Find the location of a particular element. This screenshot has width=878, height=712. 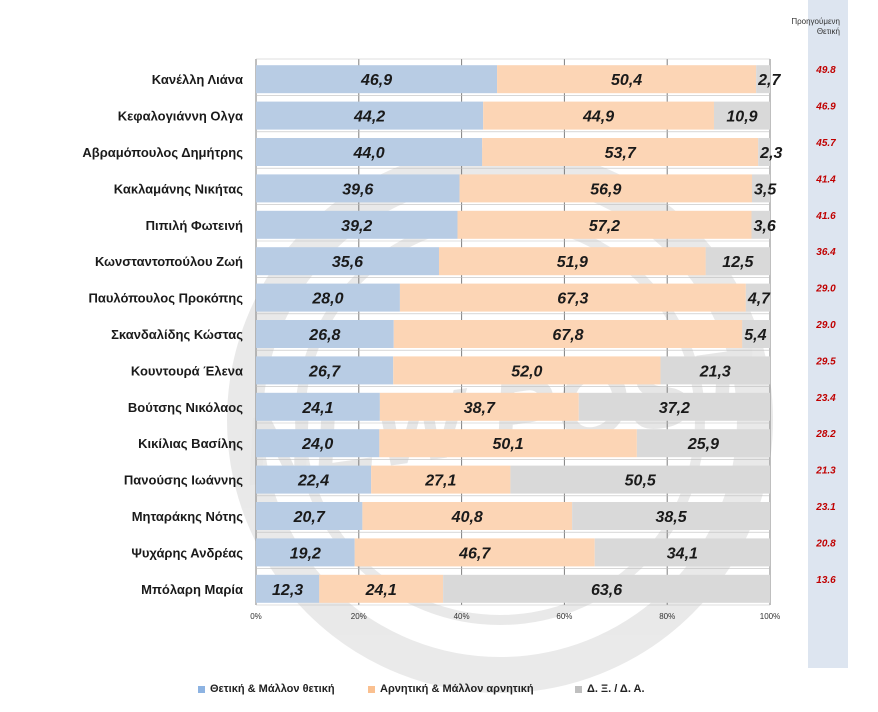

bar-value-label: 44,9 is located at coordinates (598, 117).